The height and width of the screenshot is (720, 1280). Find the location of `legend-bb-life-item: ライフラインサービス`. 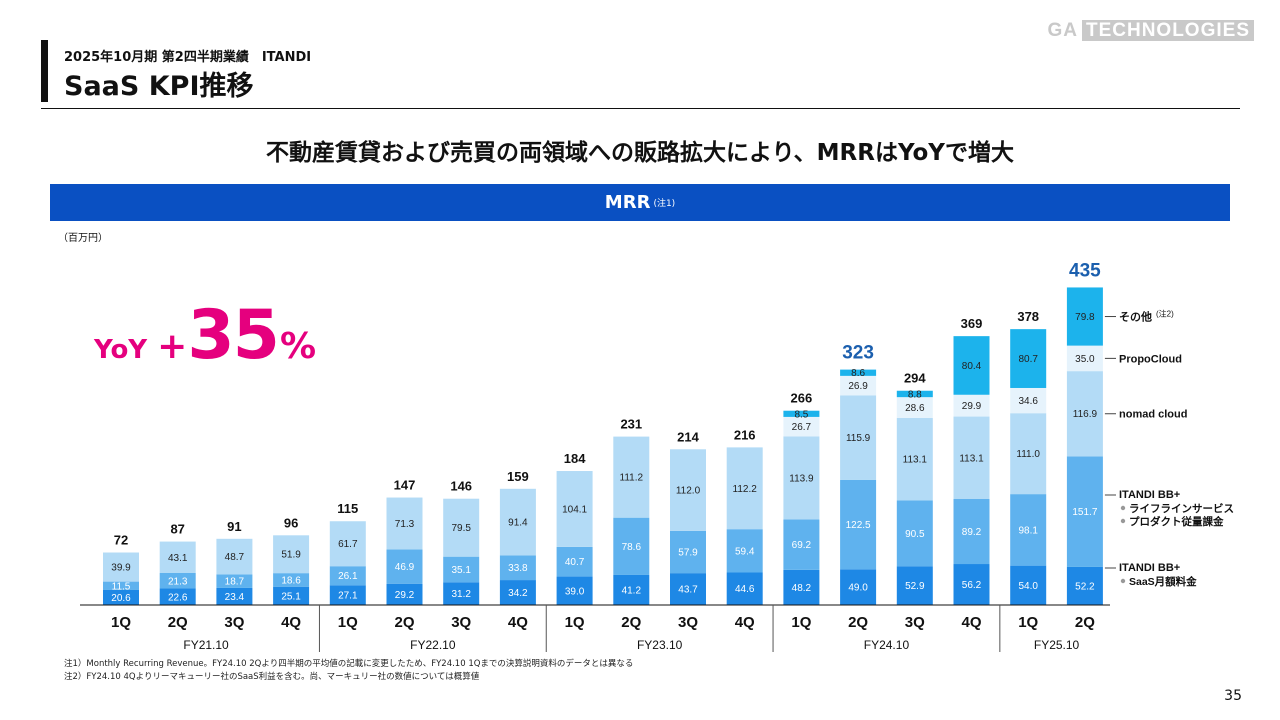

legend-bb-life-item: ライフラインサービス is located at coordinates (1181, 508).